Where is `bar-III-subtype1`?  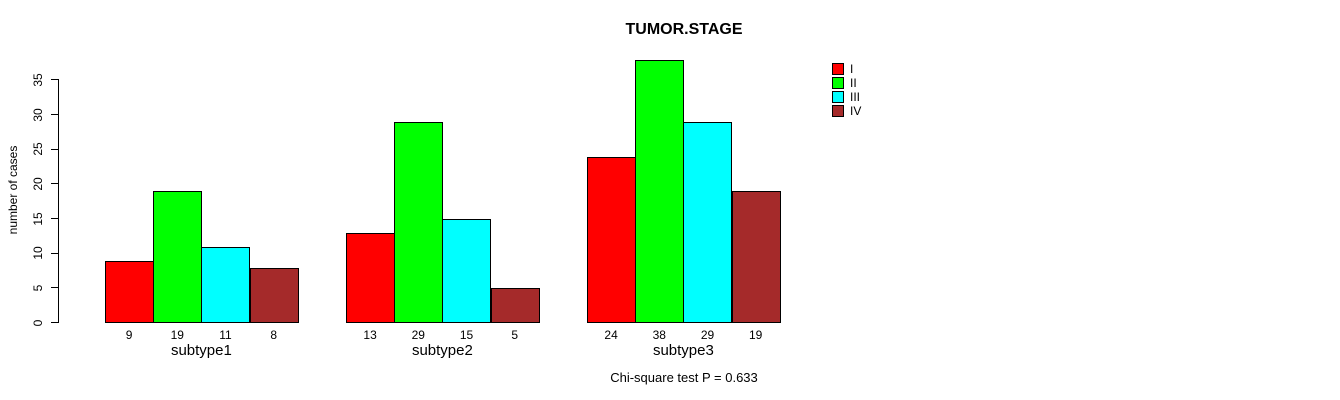 bar-III-subtype1 is located at coordinates (225, 285).